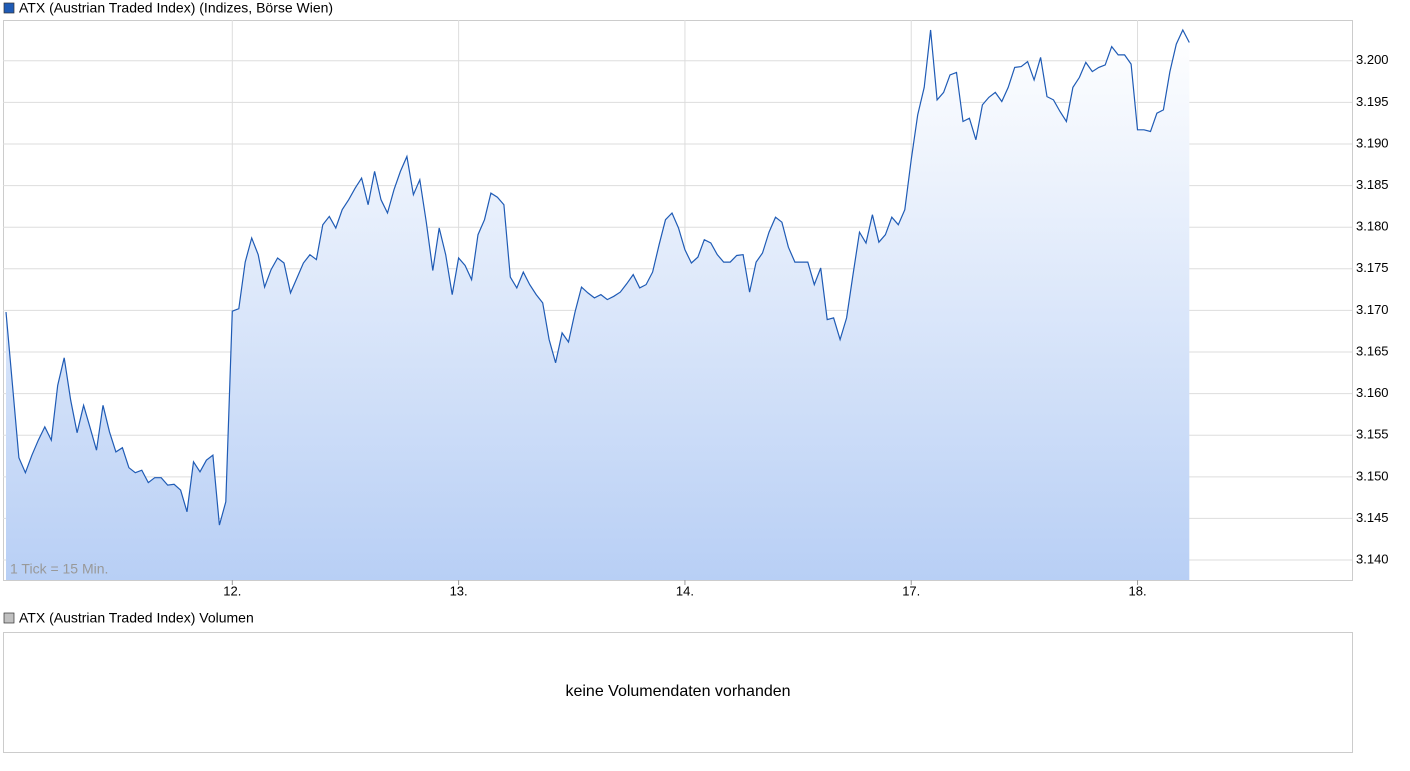  I want to click on y-tick-label: 3.195, so click(1372, 101).